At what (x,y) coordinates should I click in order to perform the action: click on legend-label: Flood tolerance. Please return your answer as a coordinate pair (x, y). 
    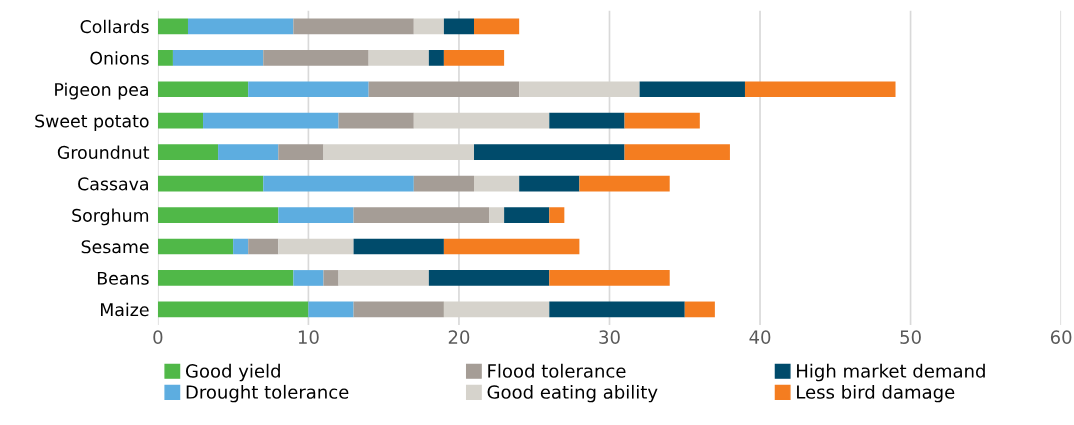
    Looking at the image, I should click on (557, 370).